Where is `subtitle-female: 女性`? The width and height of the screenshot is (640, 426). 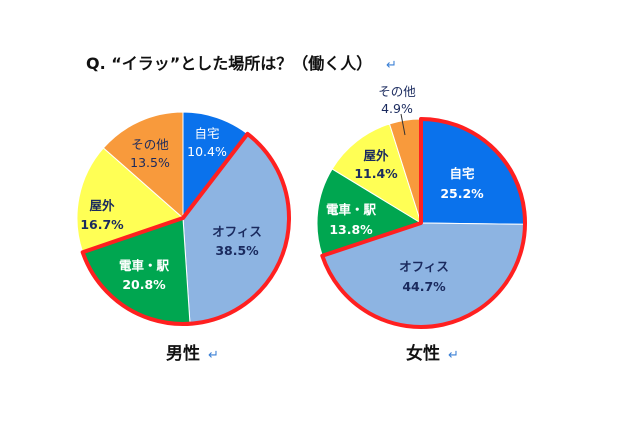
subtitle-female: 女性 is located at coordinates (423, 353).